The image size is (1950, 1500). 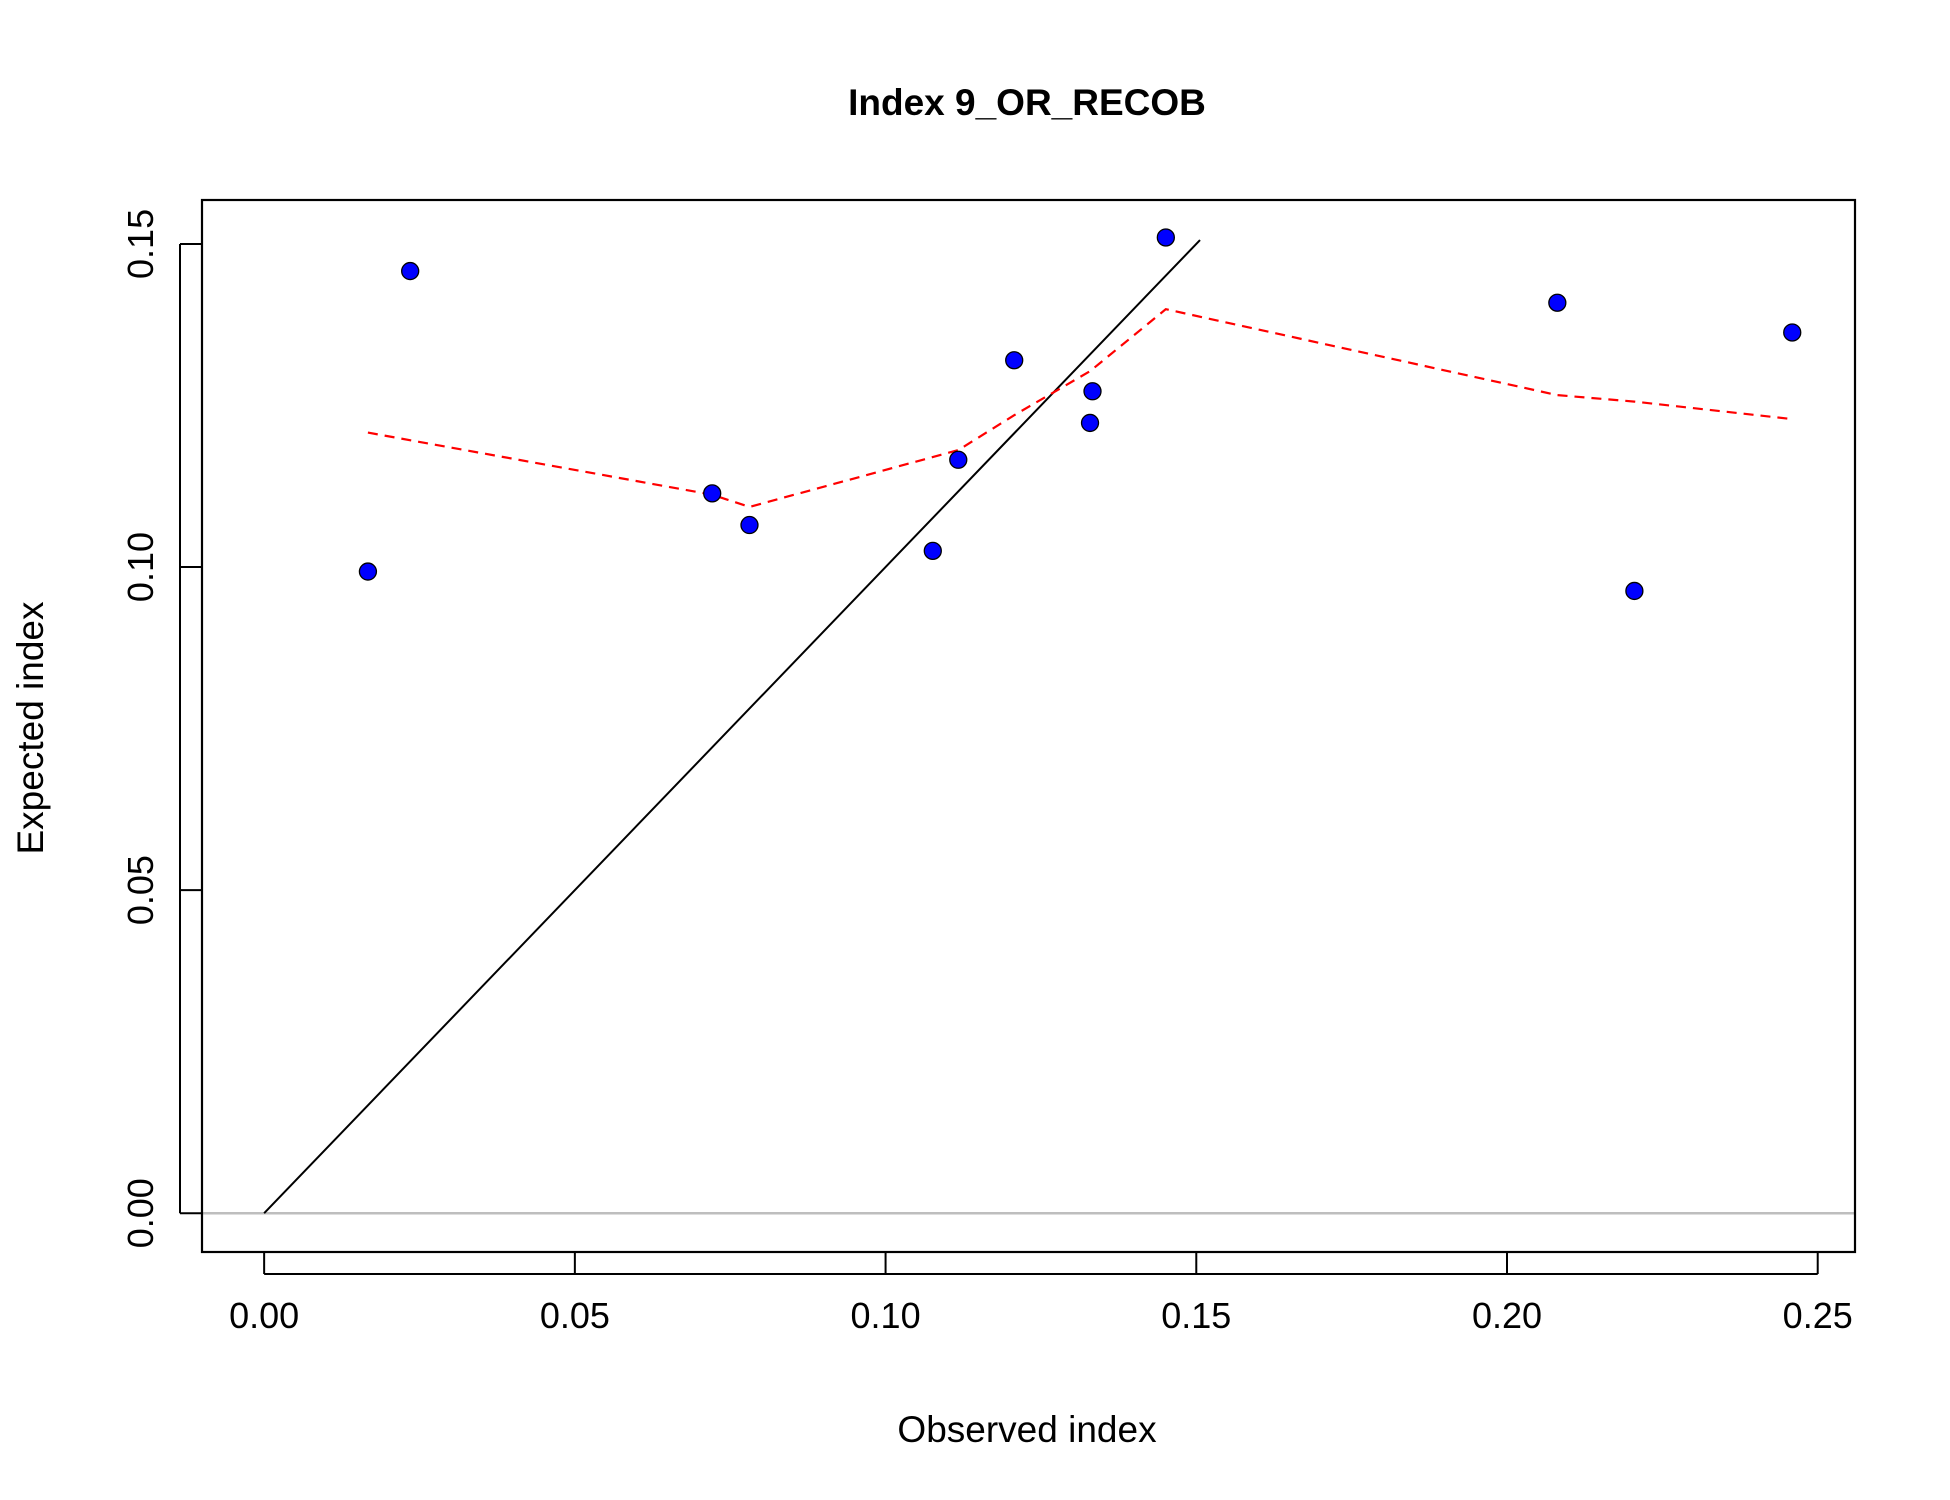 What do you see at coordinates (575, 1315) in the screenshot?
I see `x-tick-label: 0.05` at bounding box center [575, 1315].